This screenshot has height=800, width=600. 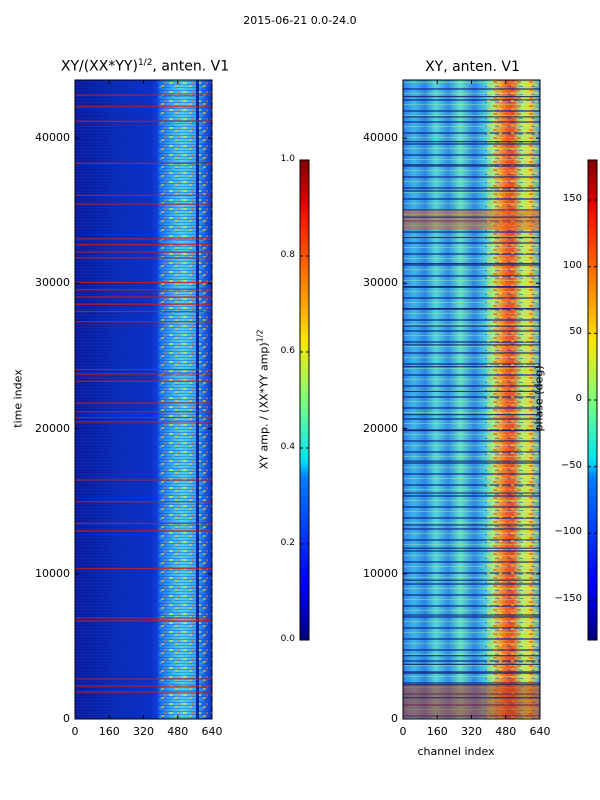 I want to click on colorbar-tick-label: 1.0, so click(x=287, y=159).